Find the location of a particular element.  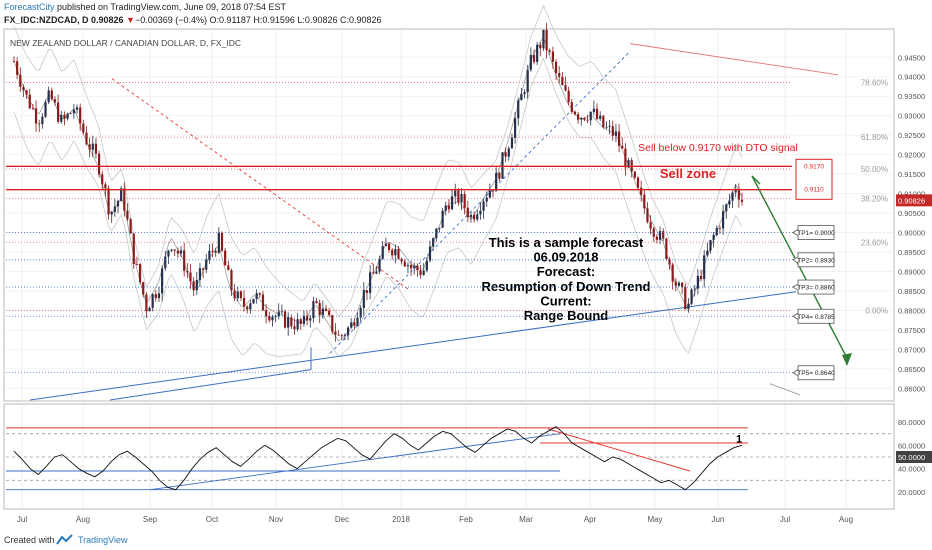

y-tick-label: 0.89500 is located at coordinates (911, 252).